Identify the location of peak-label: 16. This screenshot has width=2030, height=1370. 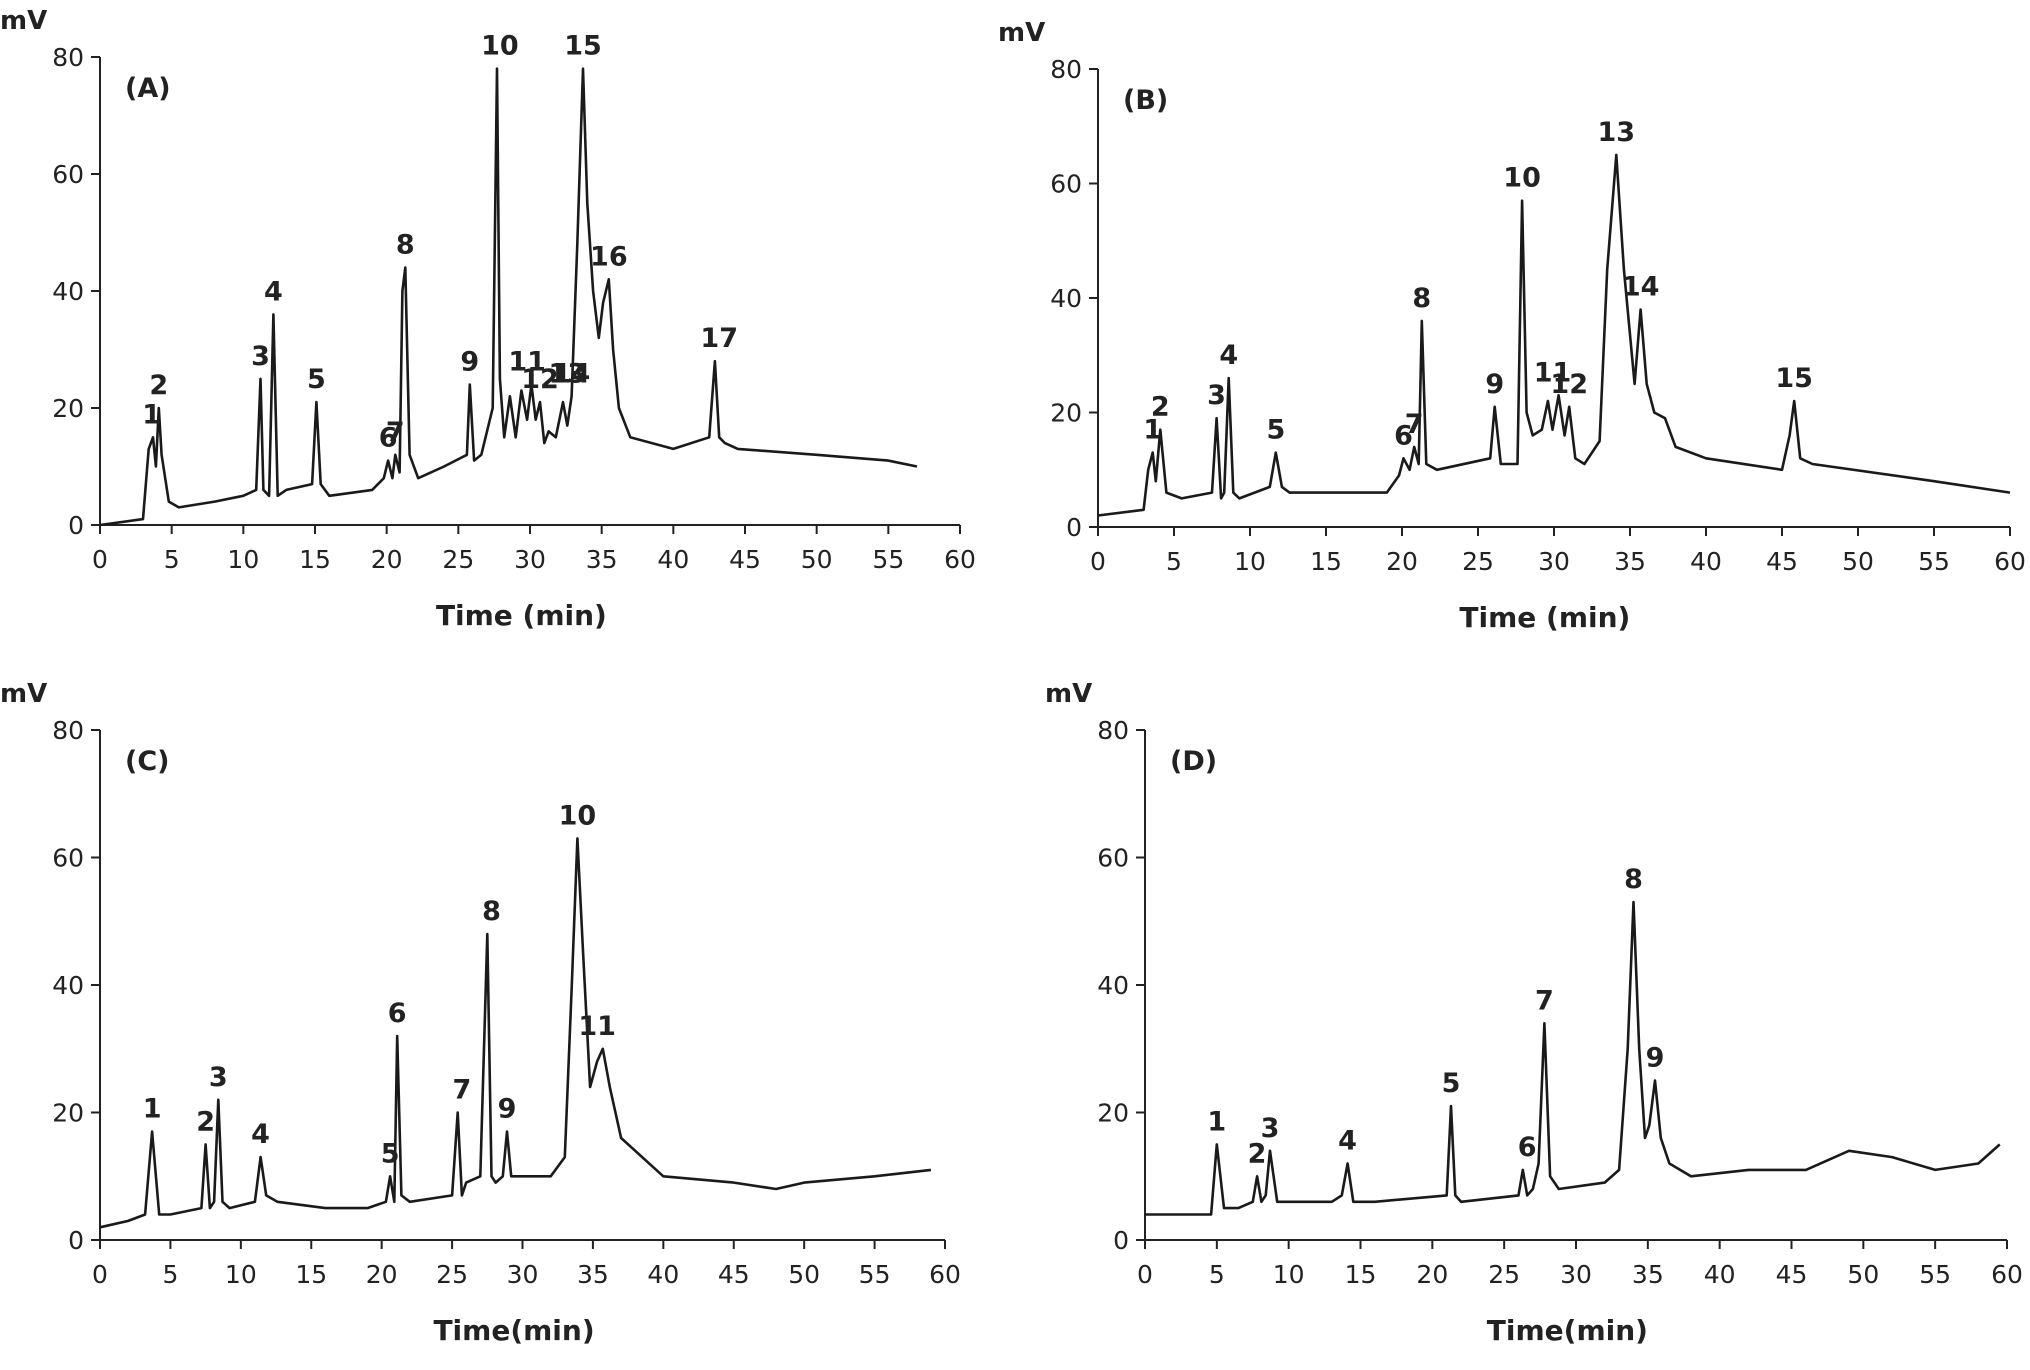
(609, 256).